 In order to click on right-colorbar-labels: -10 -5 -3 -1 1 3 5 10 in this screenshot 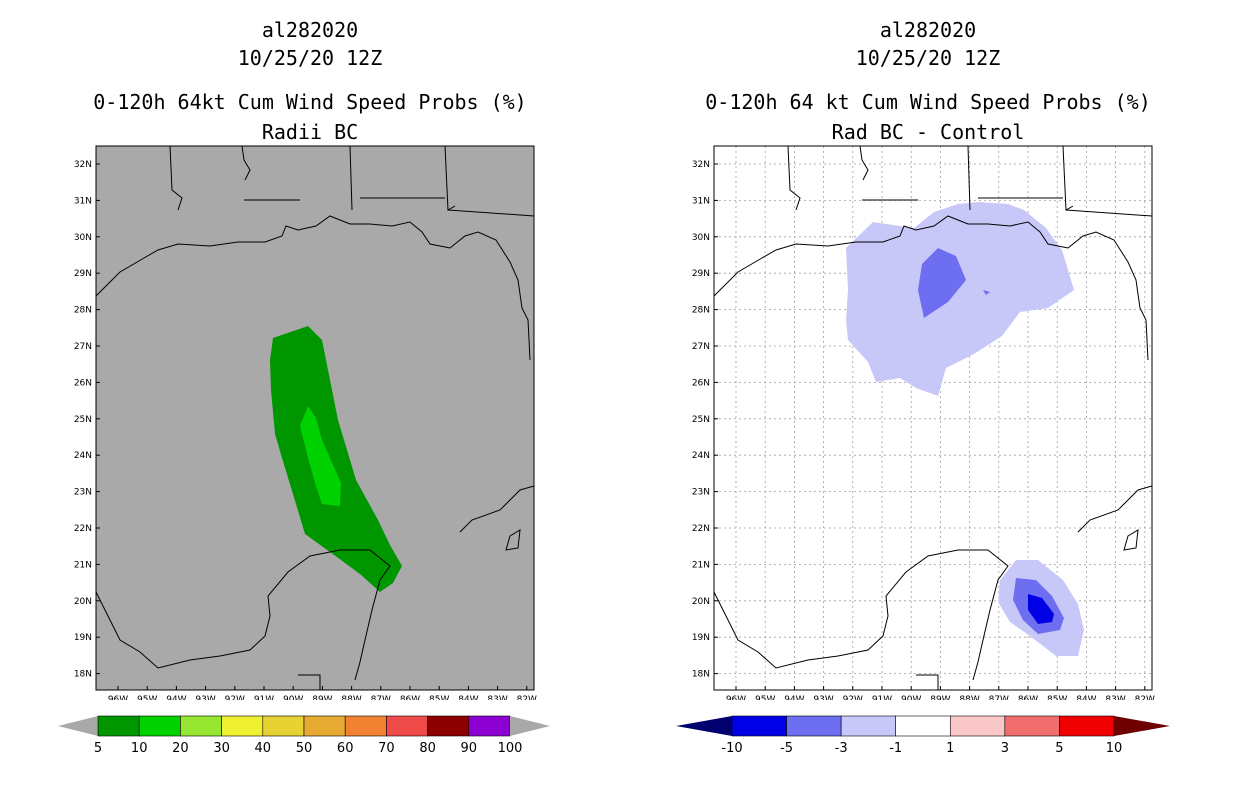, I will do `click(921, 748)`.